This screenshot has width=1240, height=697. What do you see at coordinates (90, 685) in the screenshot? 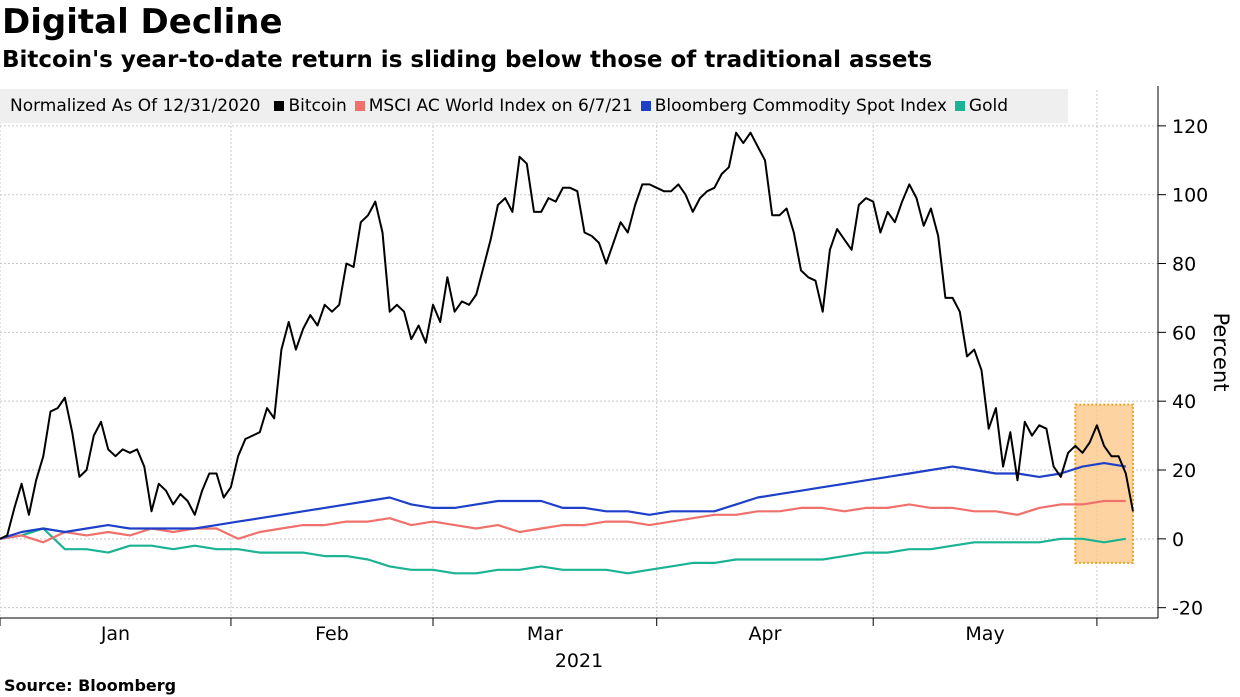
I see `source-note: Source: Bloomberg` at bounding box center [90, 685].